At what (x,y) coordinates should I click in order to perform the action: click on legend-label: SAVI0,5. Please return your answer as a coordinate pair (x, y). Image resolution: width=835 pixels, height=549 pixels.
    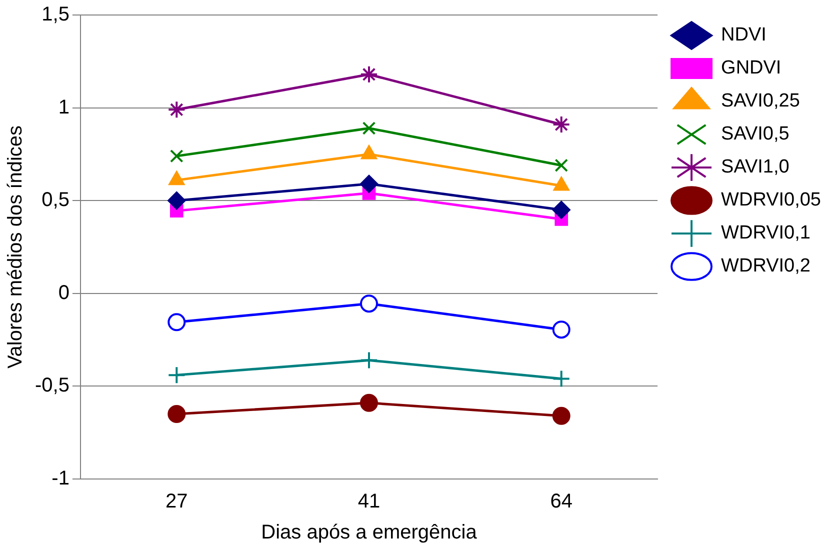
    Looking at the image, I should click on (755, 134).